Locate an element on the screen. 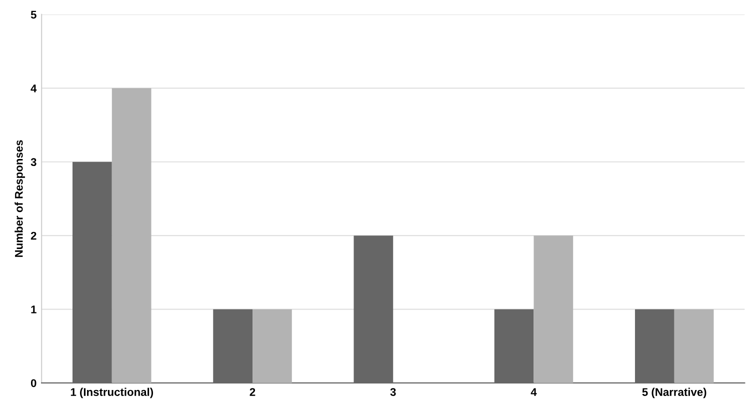 The height and width of the screenshot is (414, 756). y-tick-label: 2 is located at coordinates (33, 236).